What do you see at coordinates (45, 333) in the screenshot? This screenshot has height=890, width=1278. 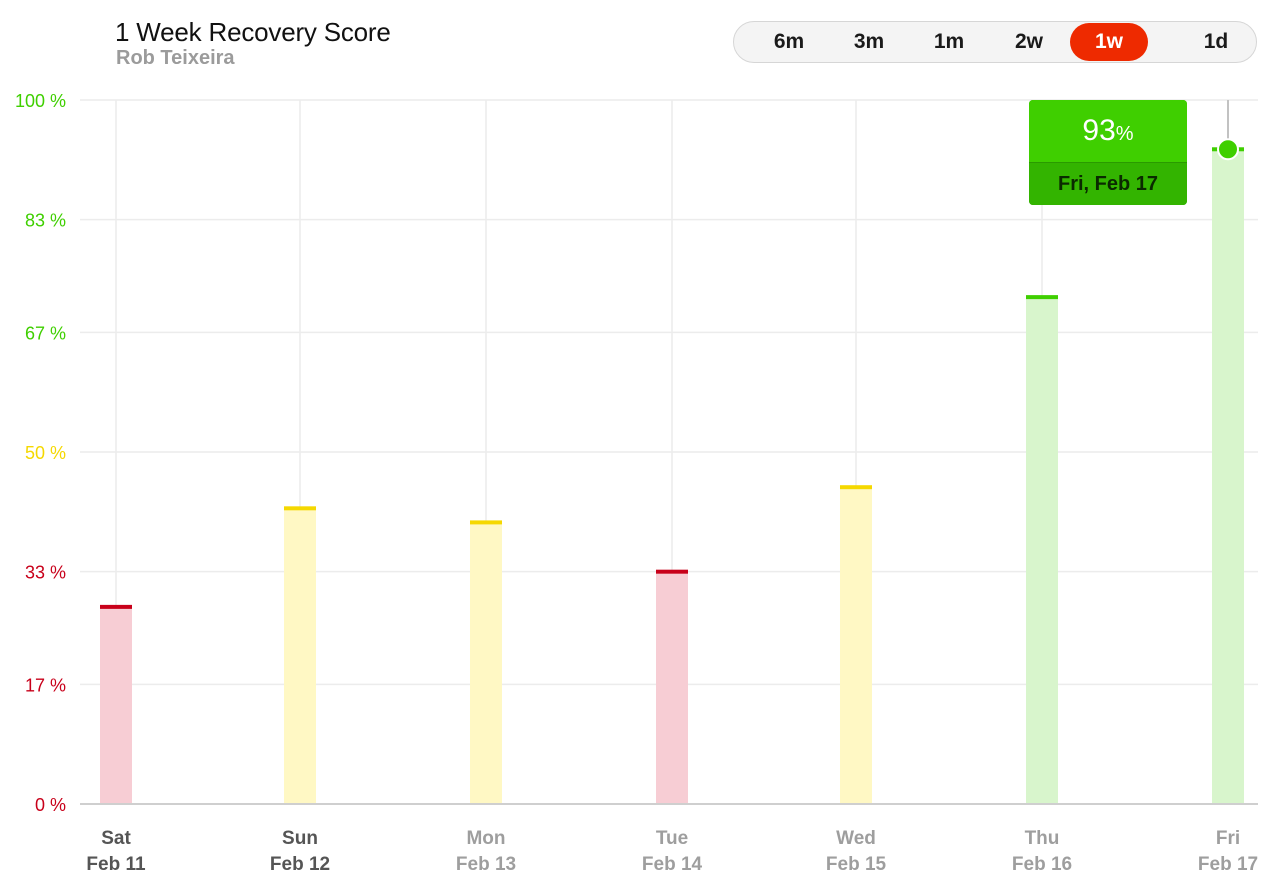 I see `y-tick-label-67: 67 %` at bounding box center [45, 333].